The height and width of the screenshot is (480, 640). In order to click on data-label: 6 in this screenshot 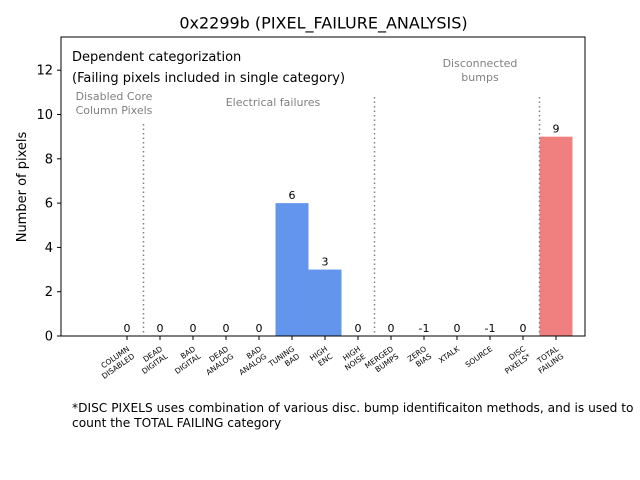, I will do `click(292, 195)`.